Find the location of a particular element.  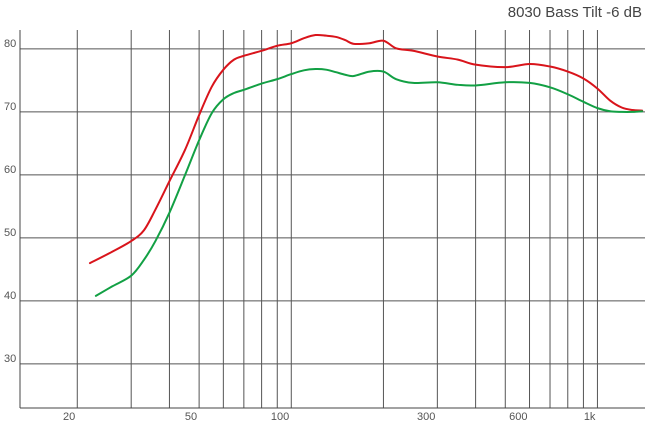

x-tick-label: 20 is located at coordinates (69, 417).